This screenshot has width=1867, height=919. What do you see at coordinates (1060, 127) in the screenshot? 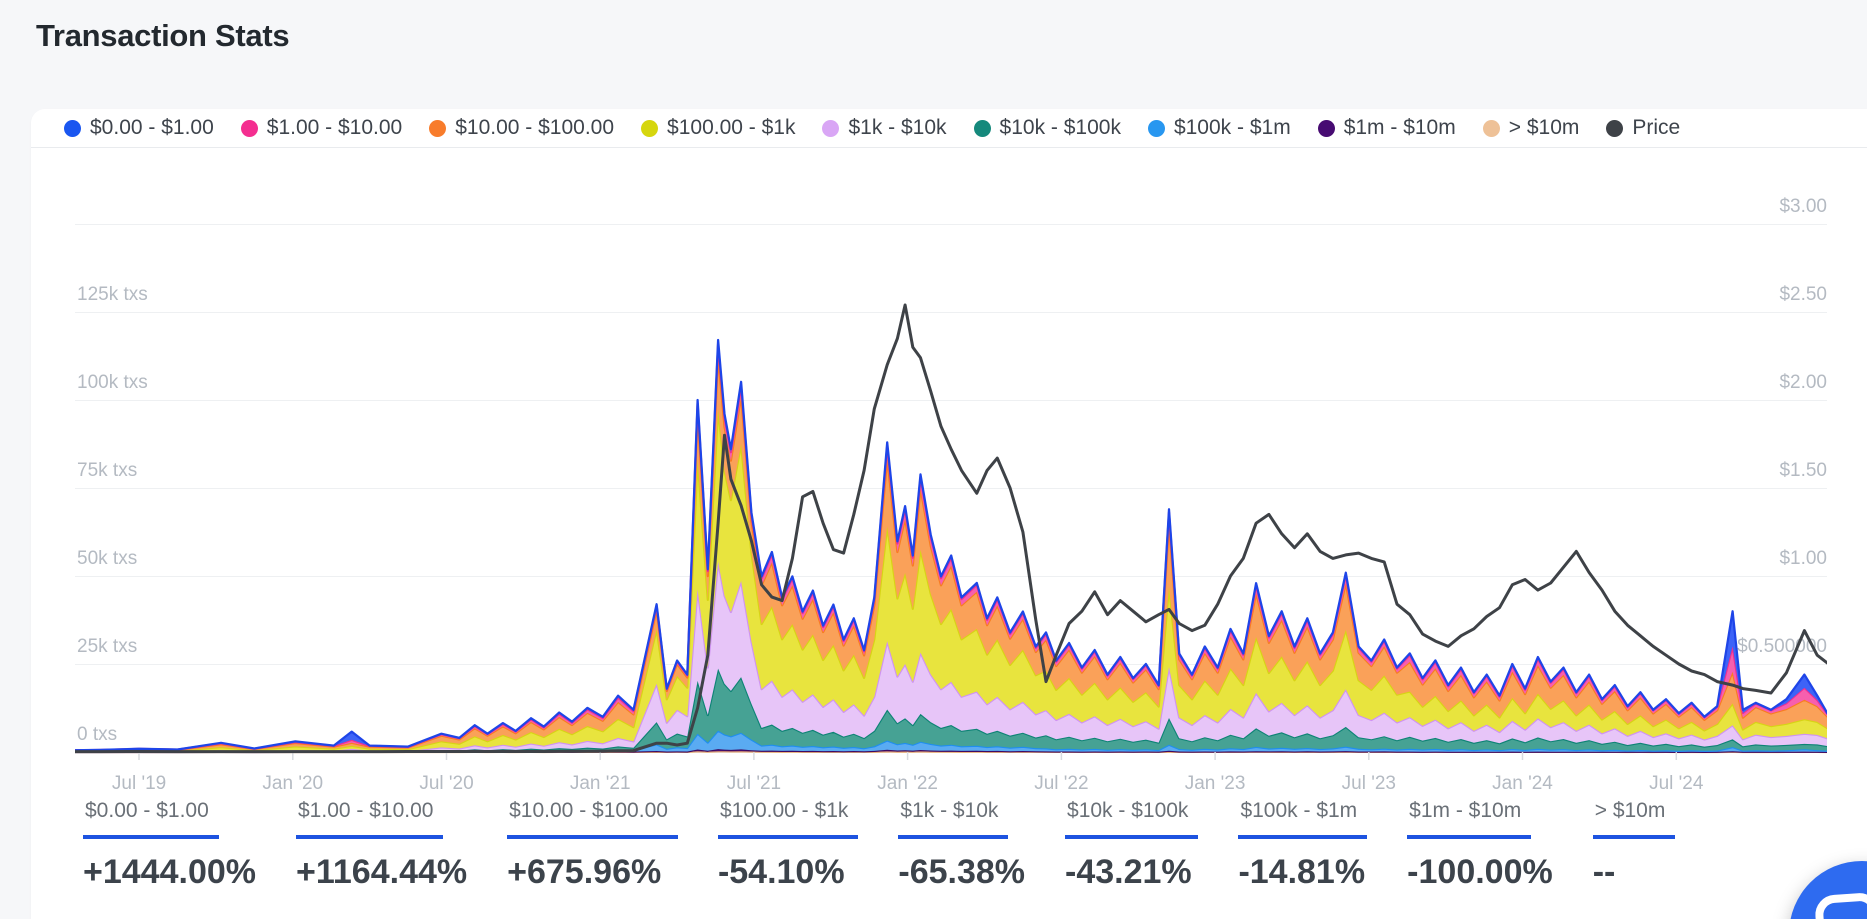
I see `legend-item-label: $10k - $100k` at bounding box center [1060, 127].